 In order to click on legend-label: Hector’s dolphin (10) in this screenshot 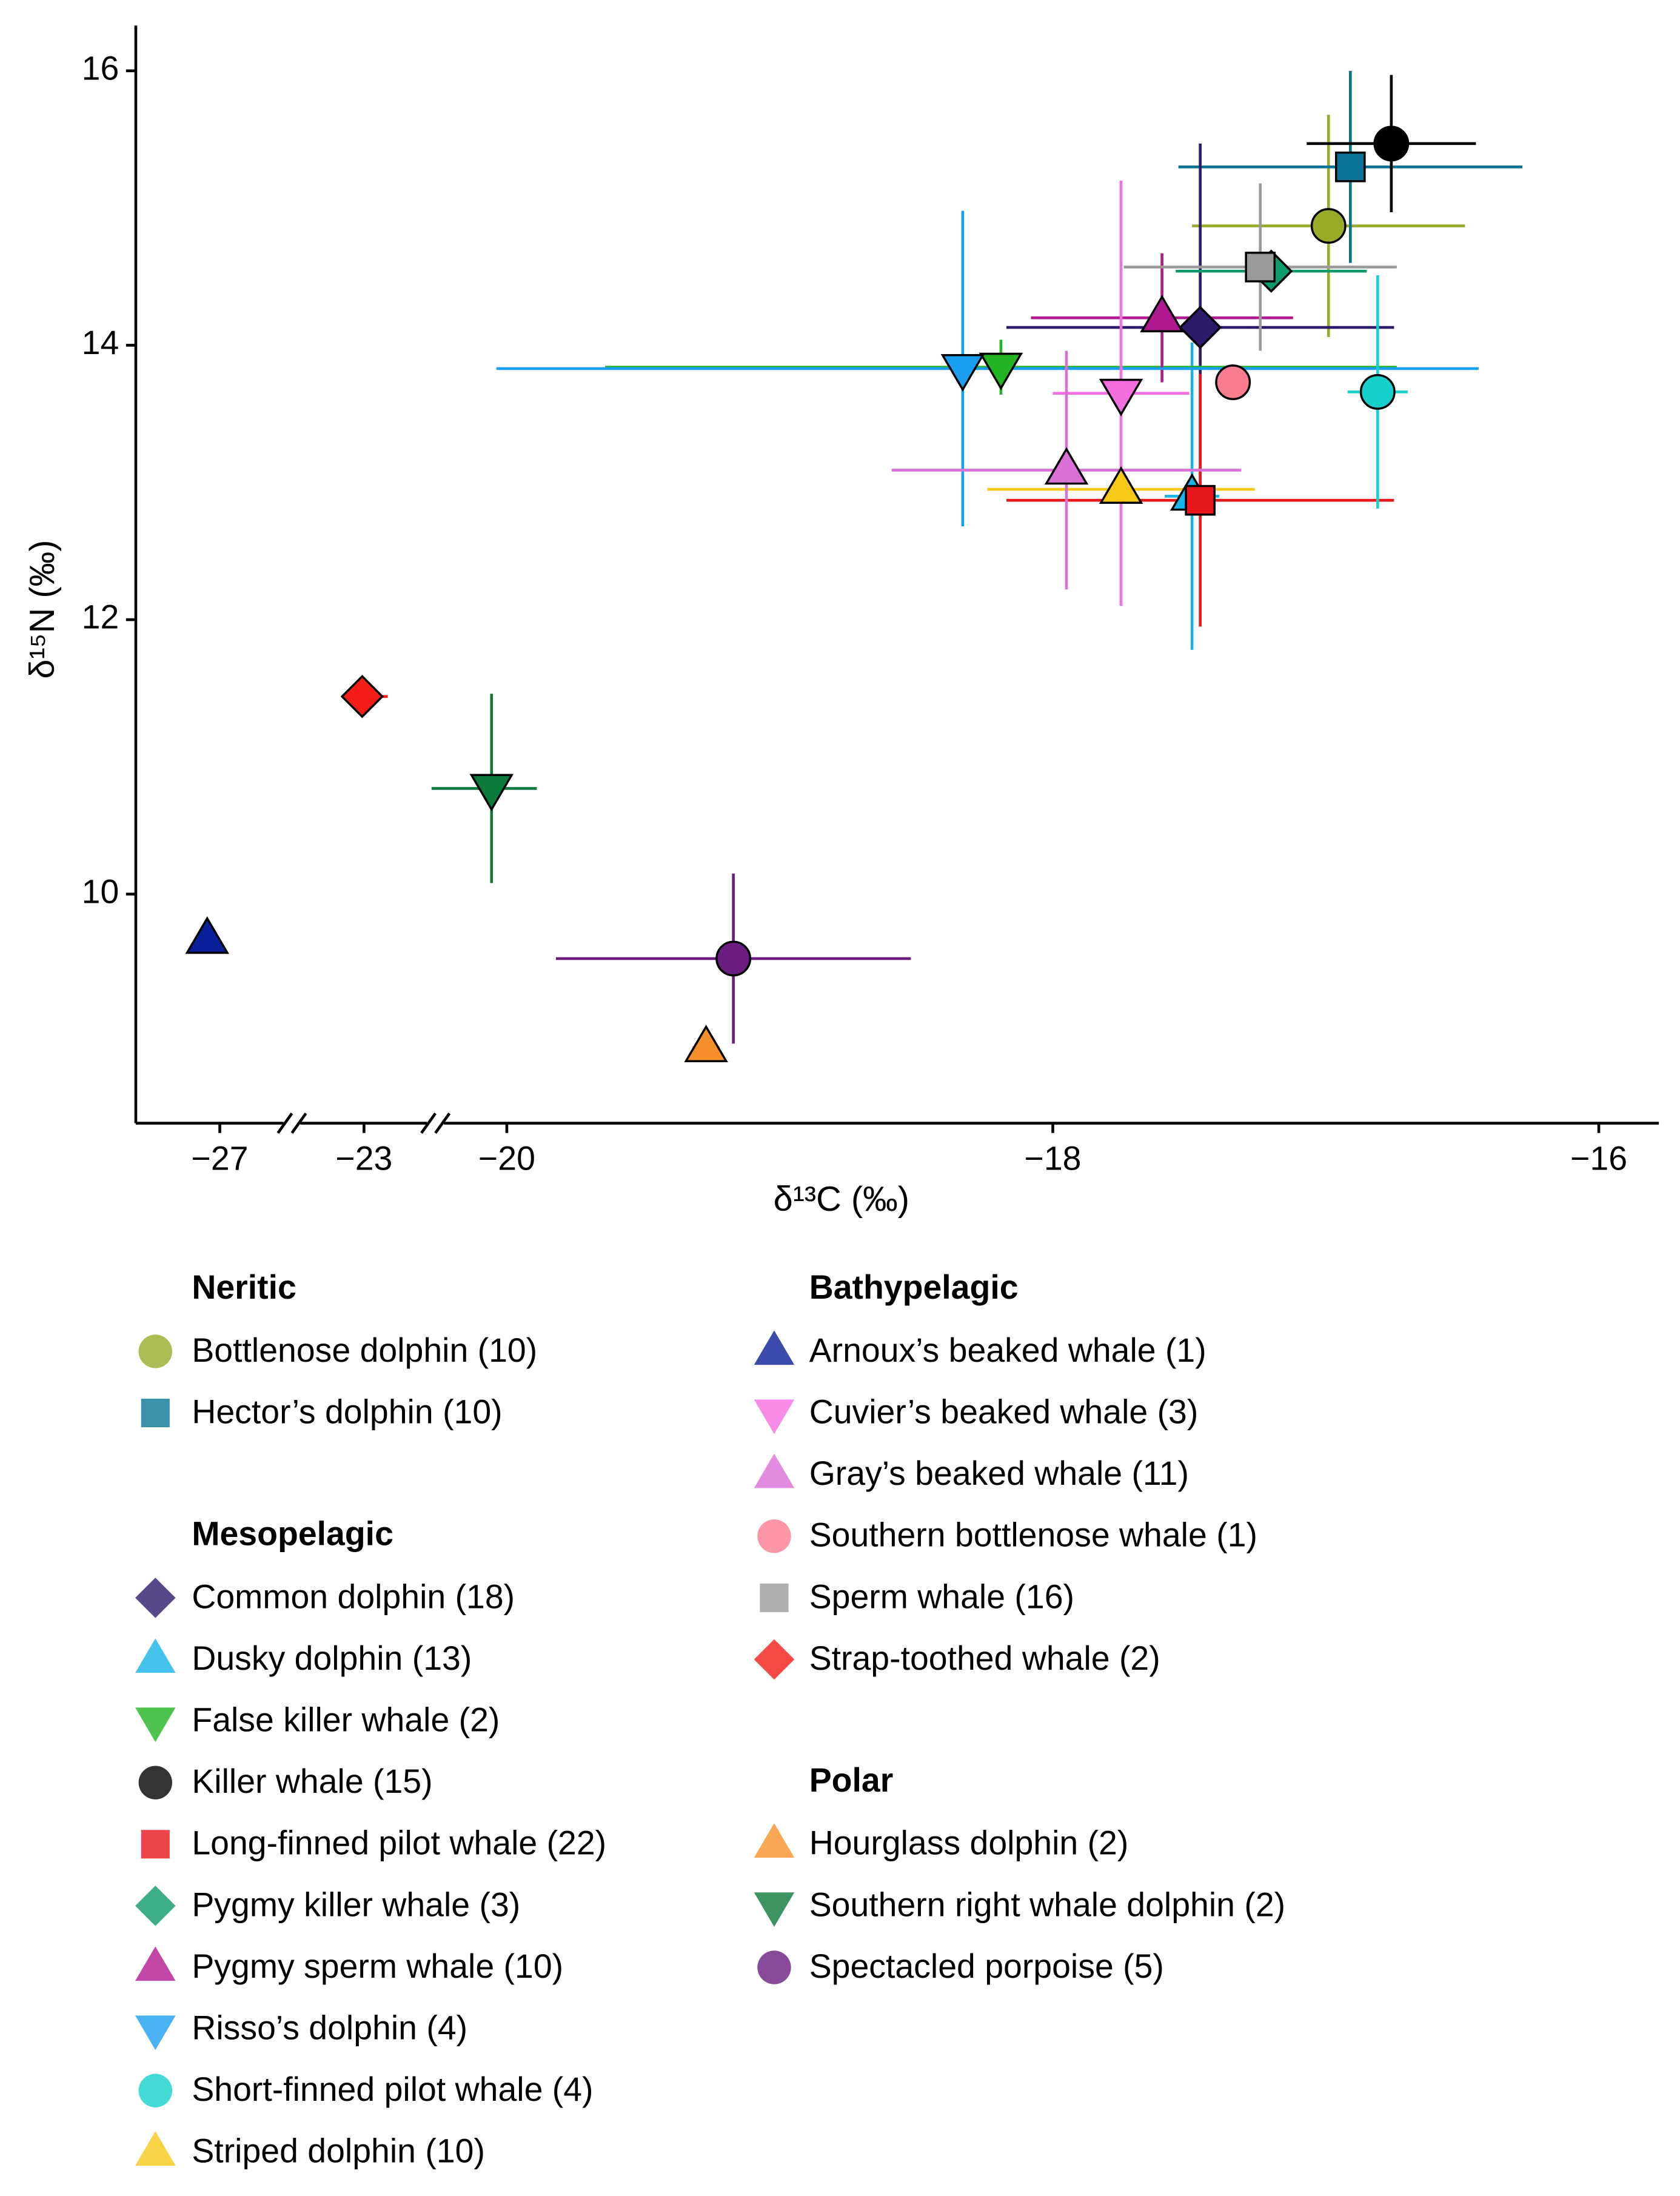, I will do `click(347, 1412)`.